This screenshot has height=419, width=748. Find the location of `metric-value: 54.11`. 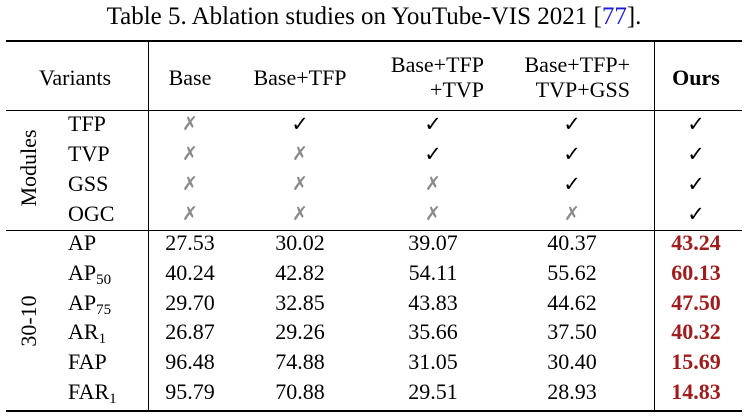

metric-value: 54.11 is located at coordinates (433, 272).